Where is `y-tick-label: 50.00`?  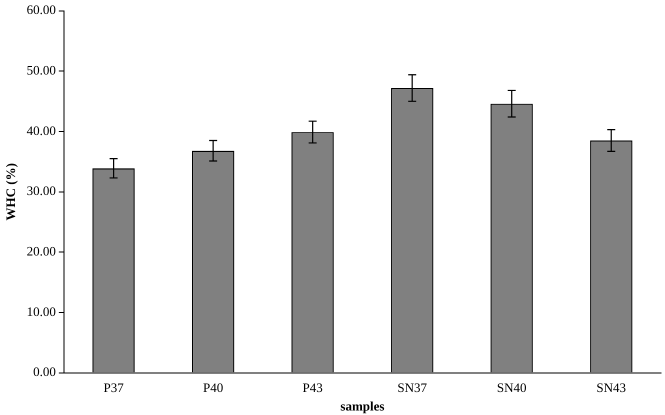
y-tick-label: 50.00 is located at coordinates (41, 70).